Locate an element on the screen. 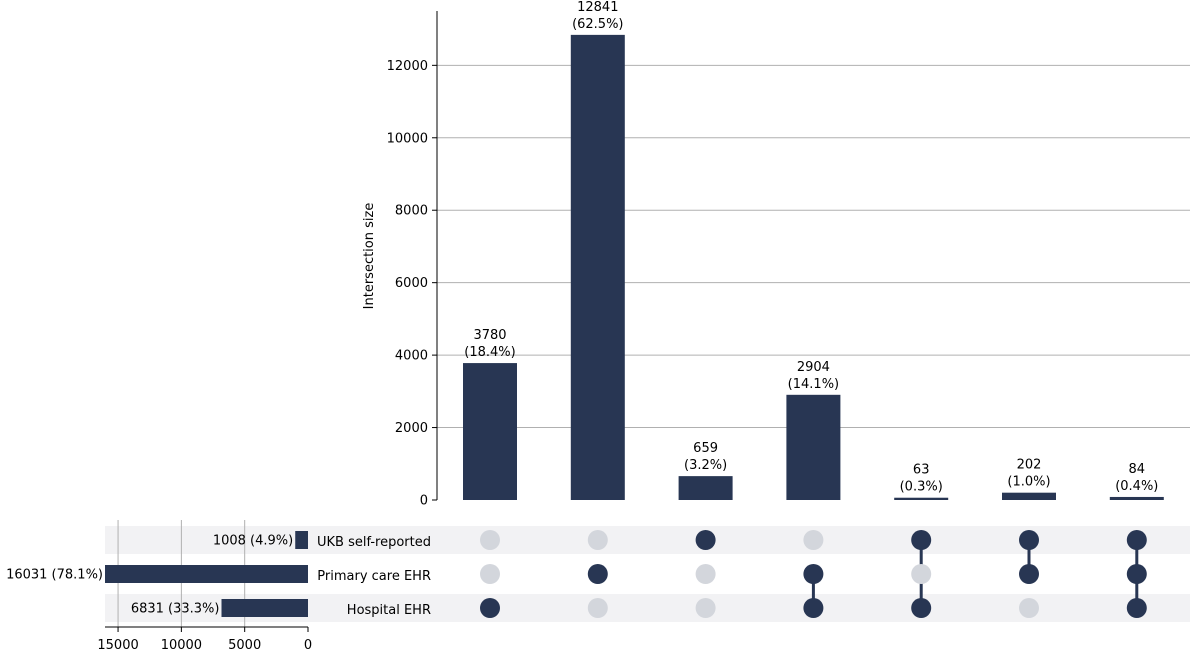  y-tick-label: 2000 is located at coordinates (411, 428).